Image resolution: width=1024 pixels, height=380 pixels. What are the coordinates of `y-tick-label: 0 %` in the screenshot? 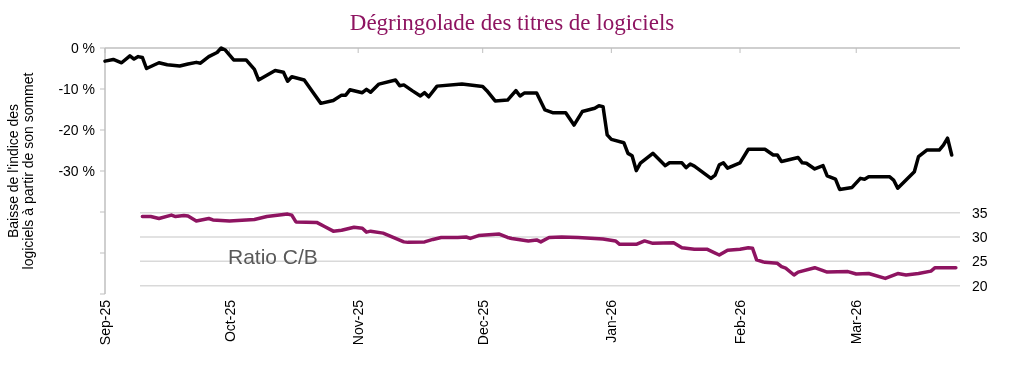 It's located at (82, 48).